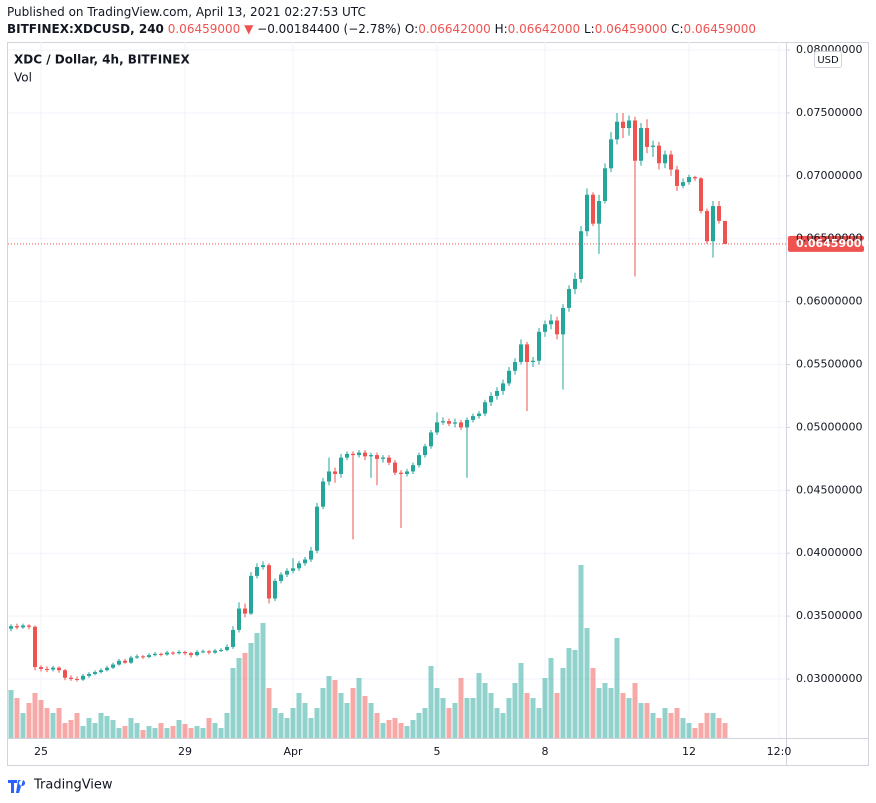 The image size is (876, 803). What do you see at coordinates (293, 751) in the screenshot?
I see `x-tick-label: Apr` at bounding box center [293, 751].